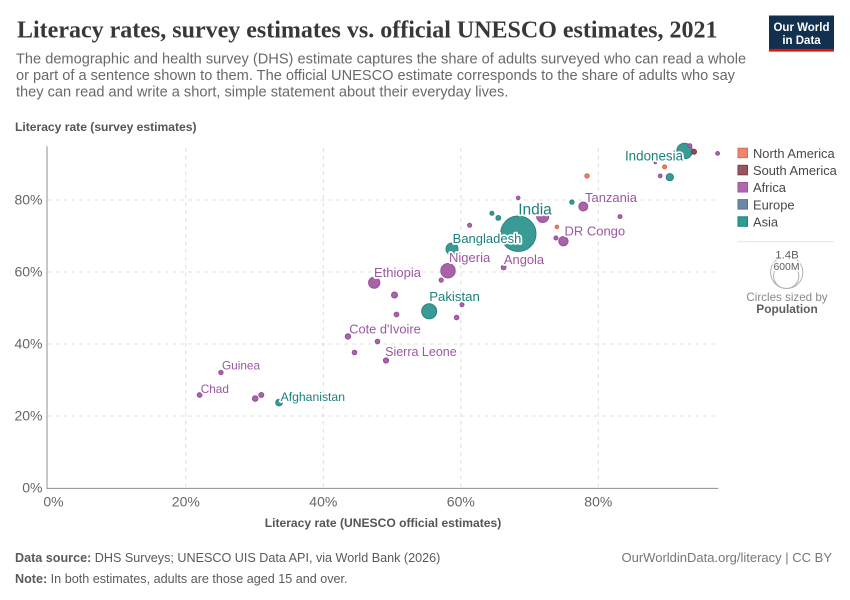 The width and height of the screenshot is (850, 600). Describe the element at coordinates (727, 557) in the screenshot. I see `svg-text:OurWorldinData.org/literacy |: OurWorldinData.org/literacy | CC BY` at that location.